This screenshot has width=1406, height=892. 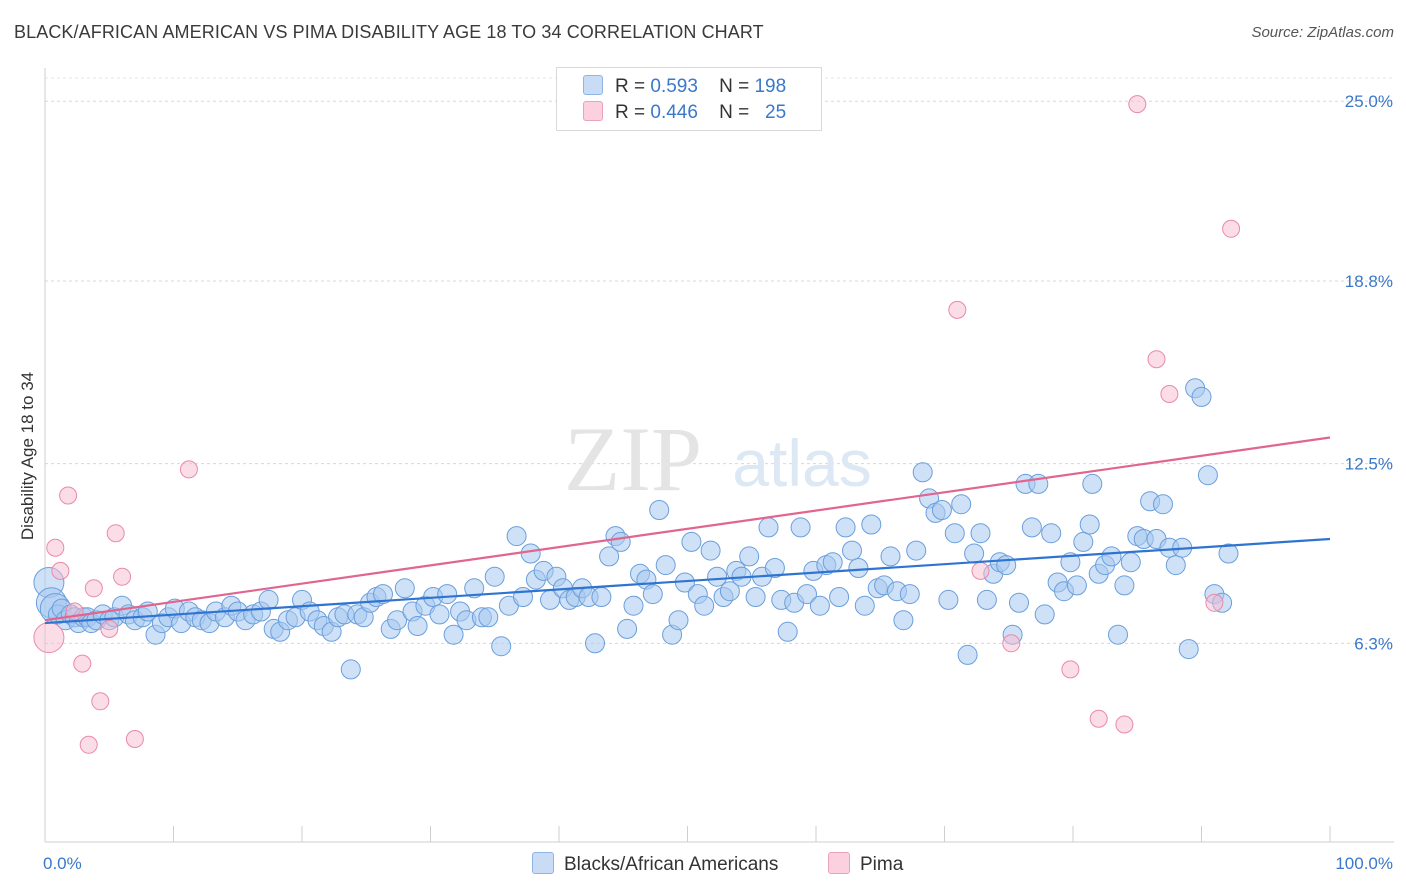 What do you see at coordinates (776, 112) in the screenshot?
I see `legend-n-value: 25` at bounding box center [776, 112].